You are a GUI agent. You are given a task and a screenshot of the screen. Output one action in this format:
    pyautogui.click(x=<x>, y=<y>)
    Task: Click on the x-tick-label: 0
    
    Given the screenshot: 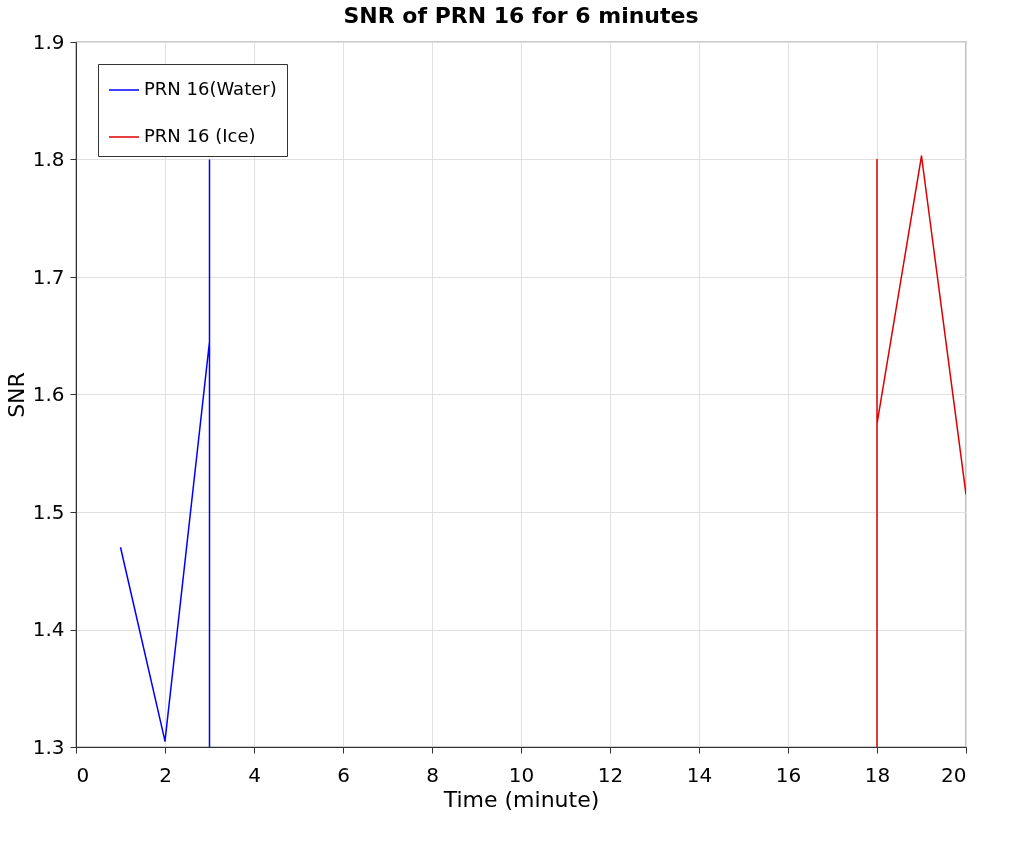 What is the action you would take?
    pyautogui.click(x=83, y=774)
    